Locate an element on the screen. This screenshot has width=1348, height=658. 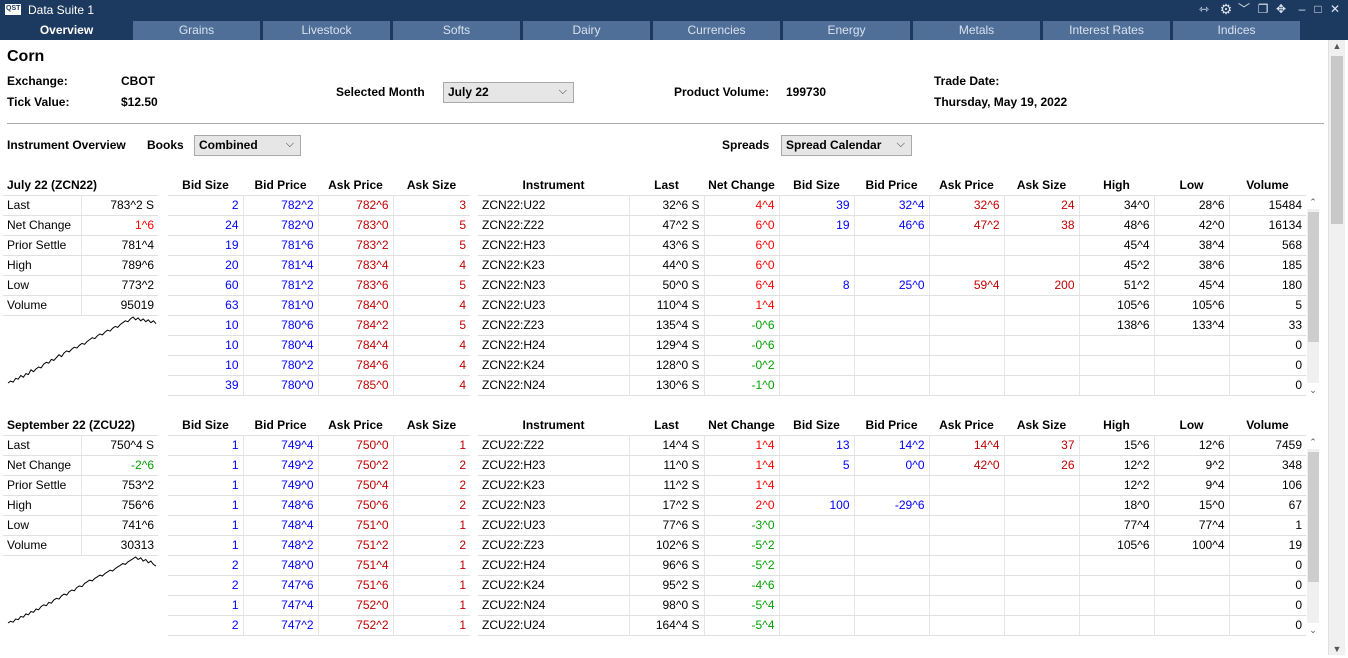
tab-dairy: Dairy is located at coordinates (586, 30).